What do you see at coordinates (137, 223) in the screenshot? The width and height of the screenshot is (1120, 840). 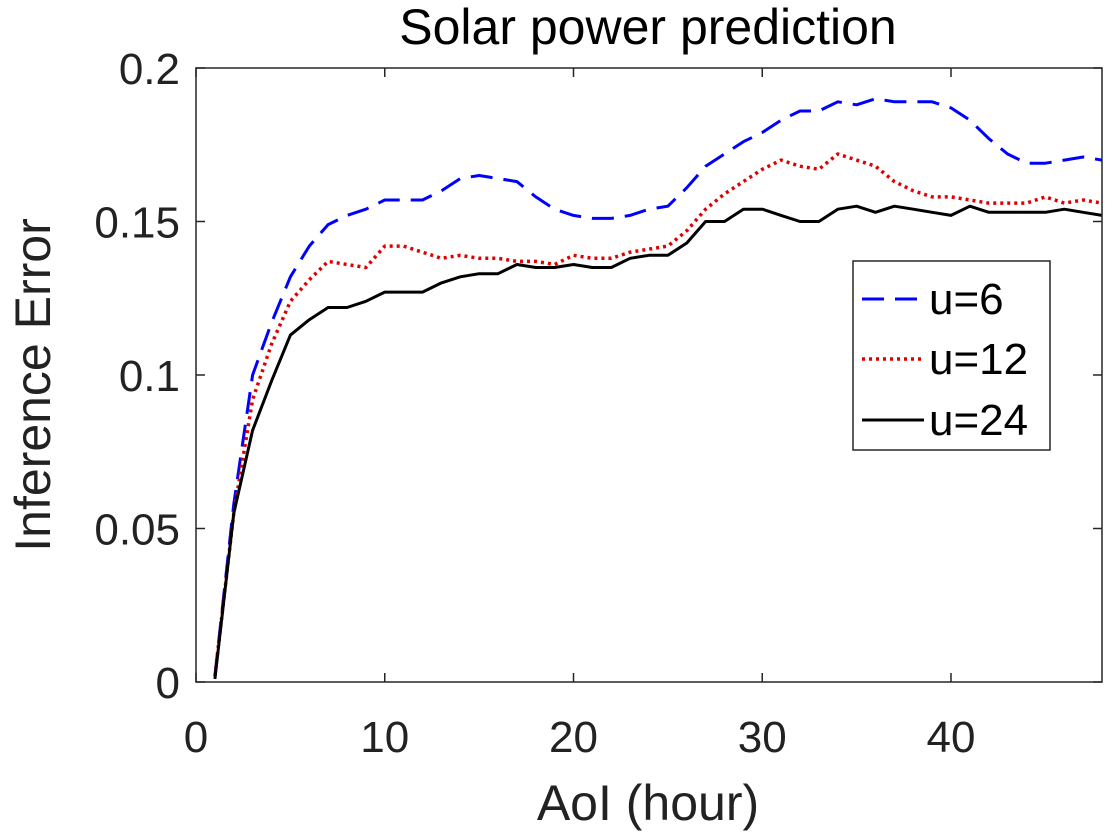 I see `y-tick-label: 0.15` at bounding box center [137, 223].